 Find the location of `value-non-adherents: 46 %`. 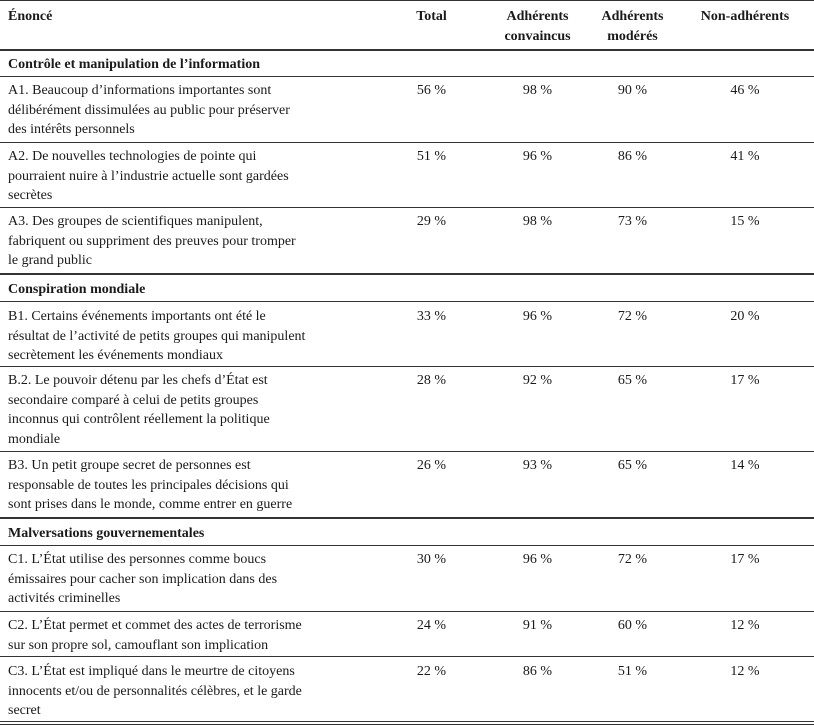

value-non-adherents: 46 % is located at coordinates (745, 90).